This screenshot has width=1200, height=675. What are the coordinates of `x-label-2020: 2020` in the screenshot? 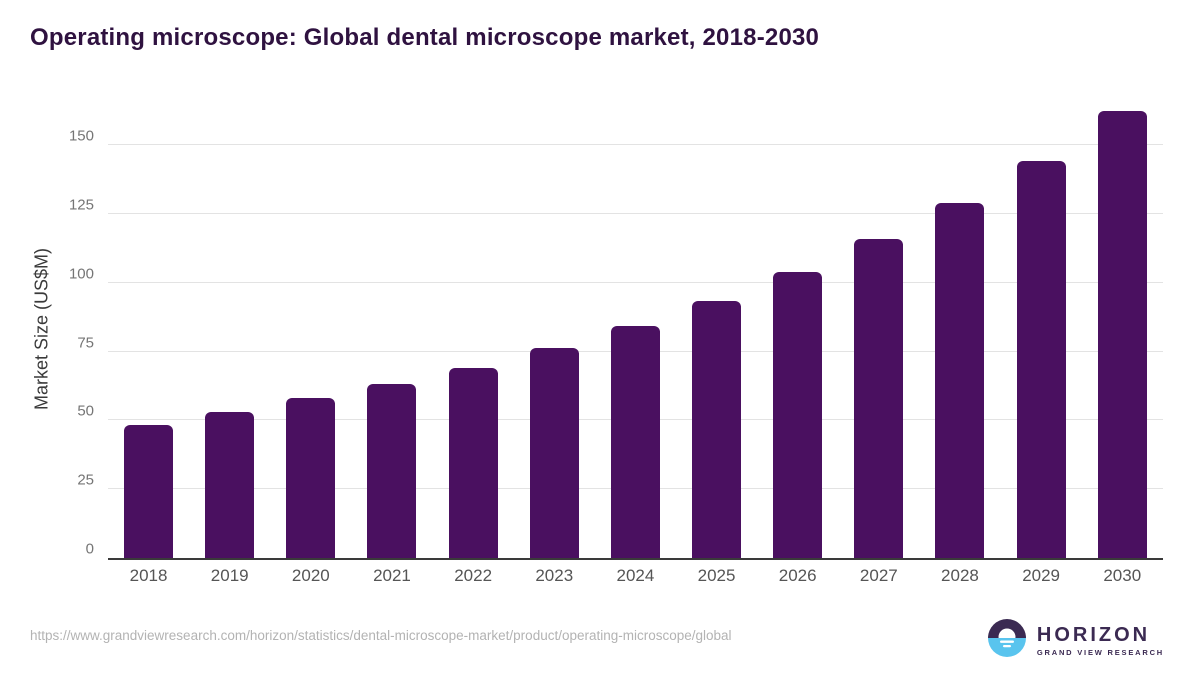 It's located at (310, 575).